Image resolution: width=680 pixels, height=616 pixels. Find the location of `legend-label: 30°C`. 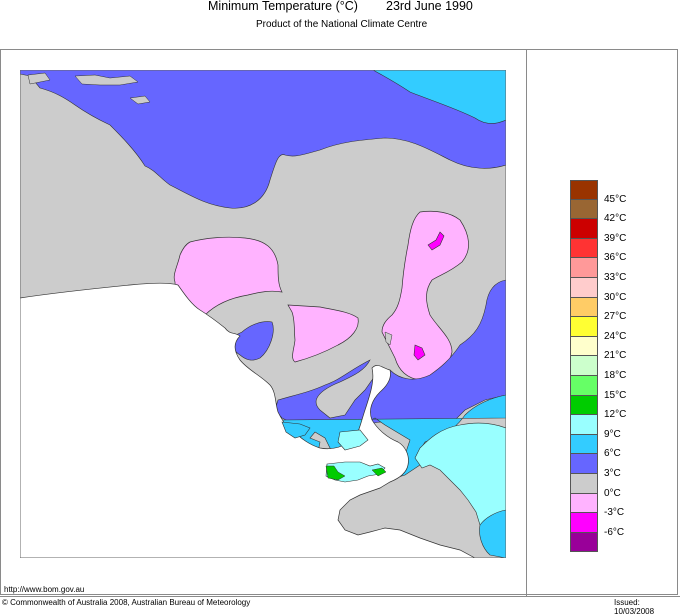

legend-label: 30°C is located at coordinates (615, 297).